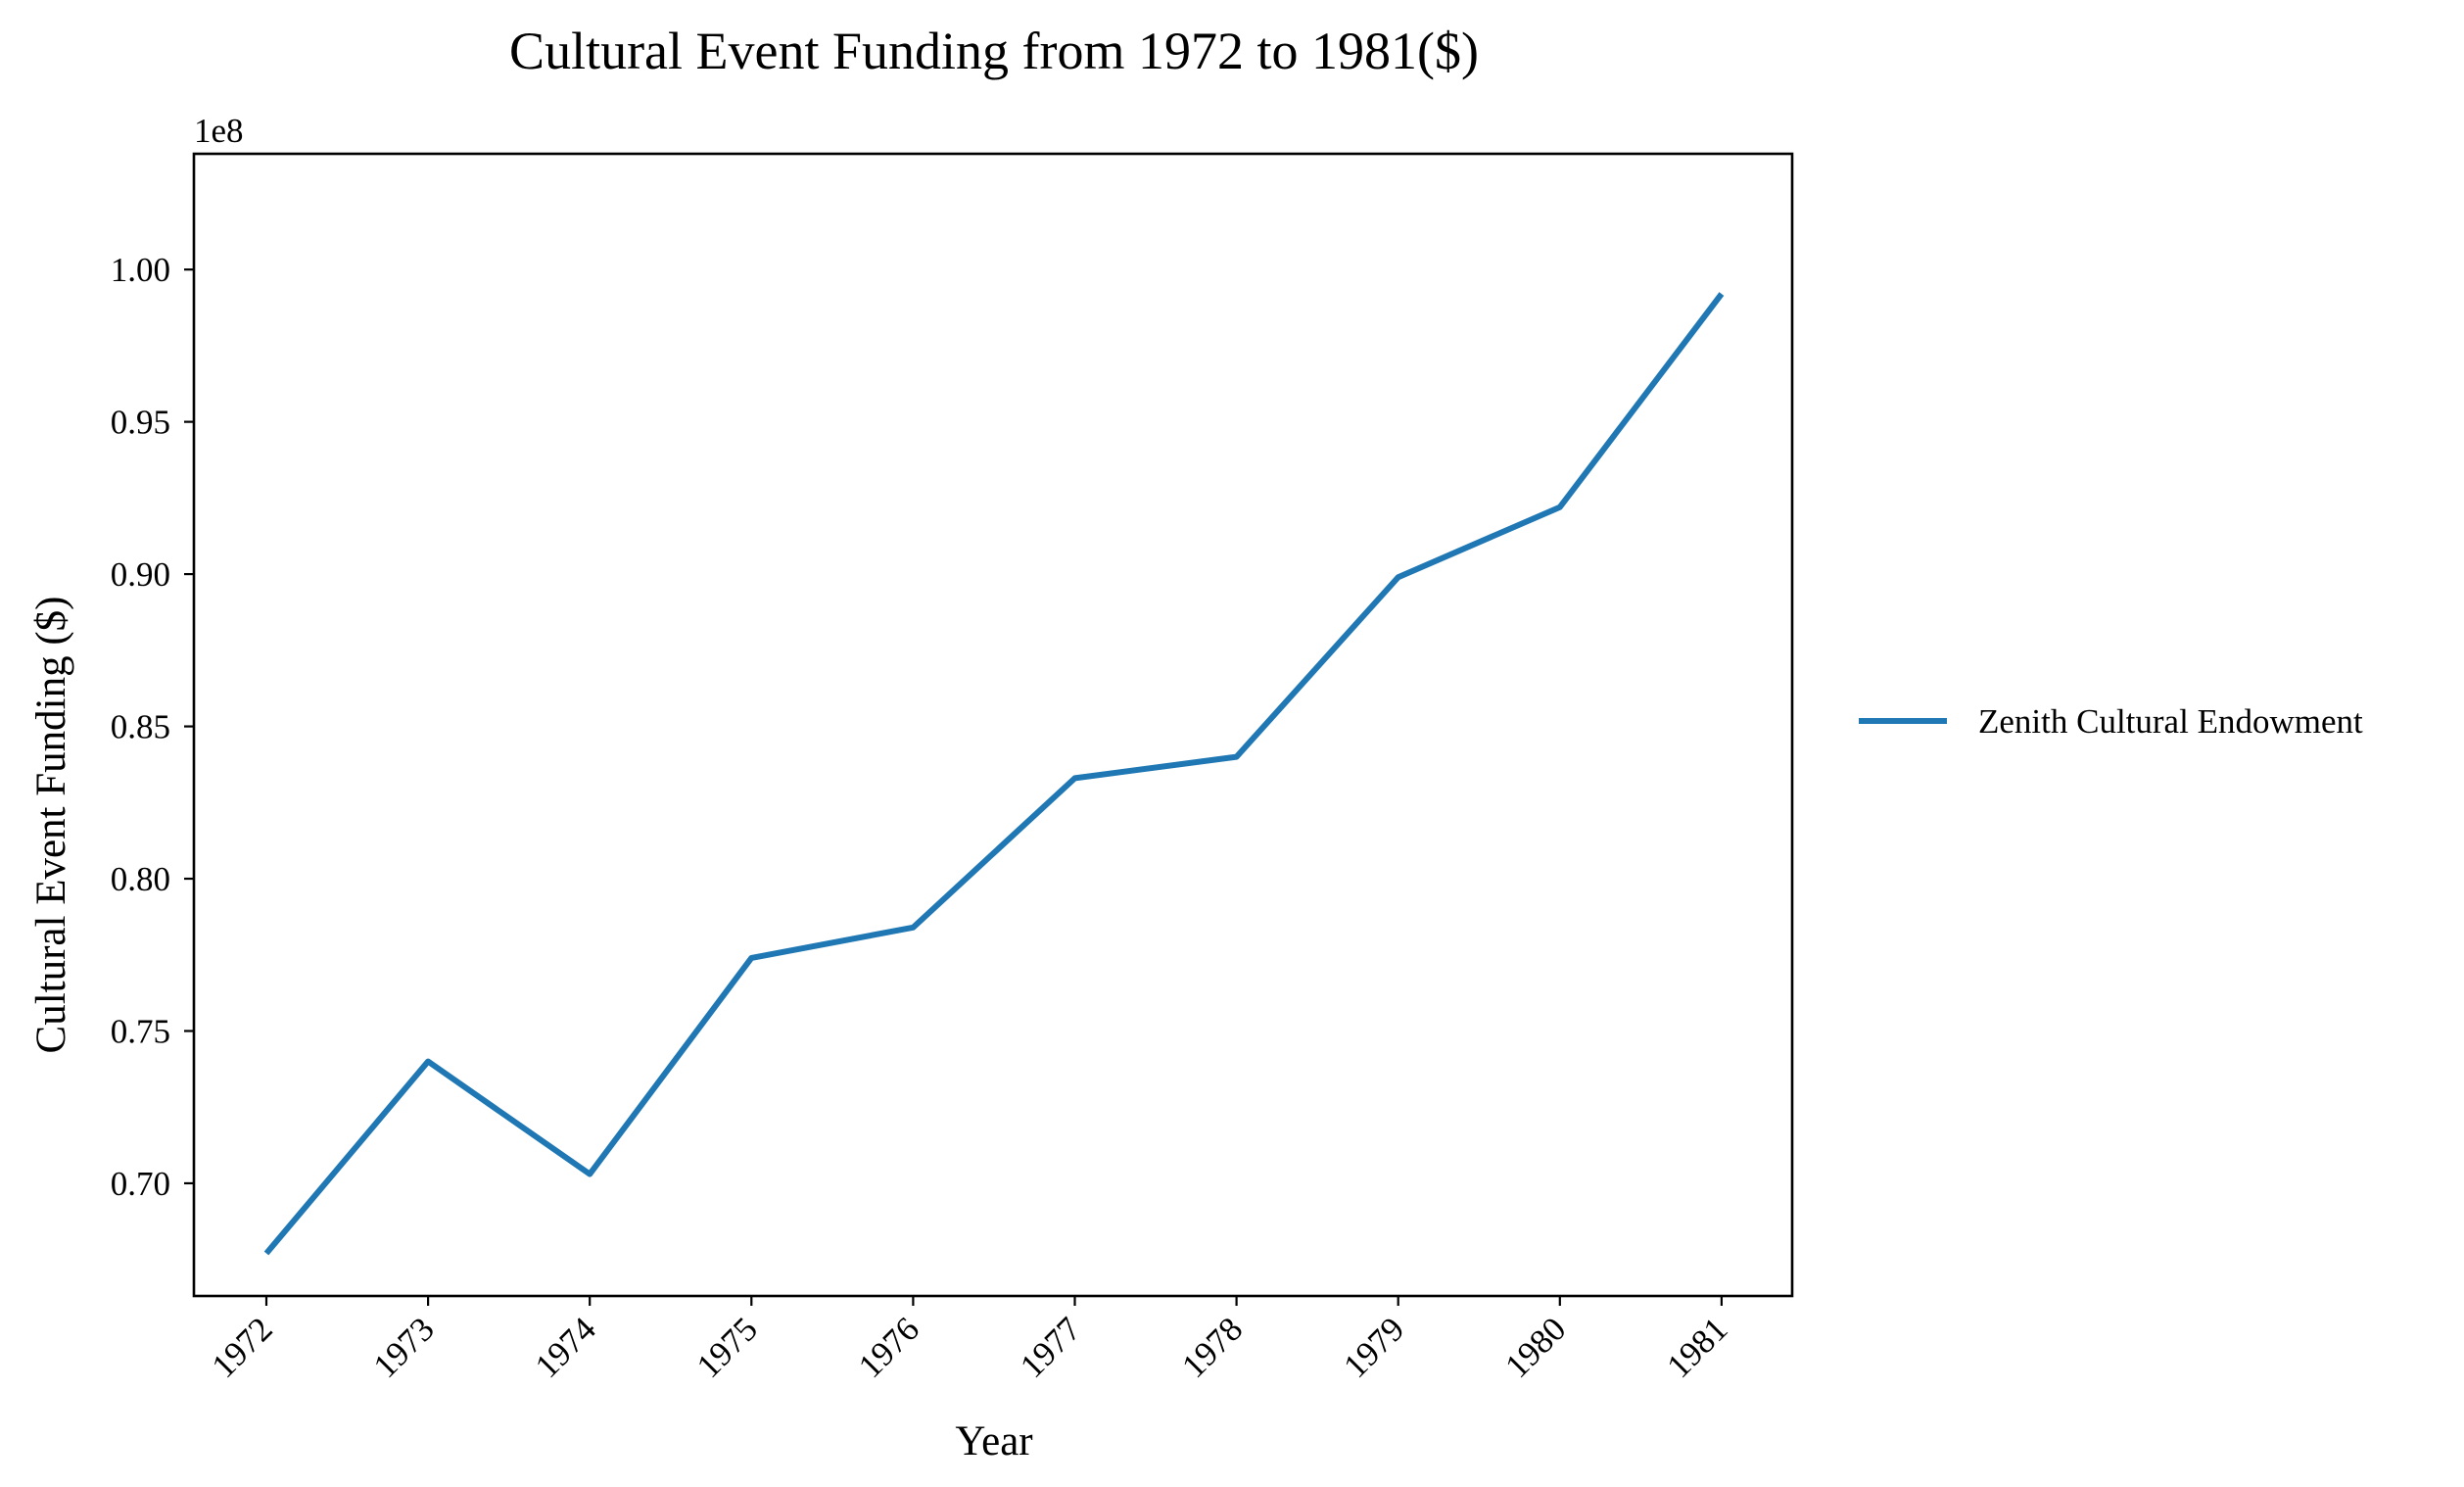  I want to click on x-tick-label: 1973, so click(404, 1347).